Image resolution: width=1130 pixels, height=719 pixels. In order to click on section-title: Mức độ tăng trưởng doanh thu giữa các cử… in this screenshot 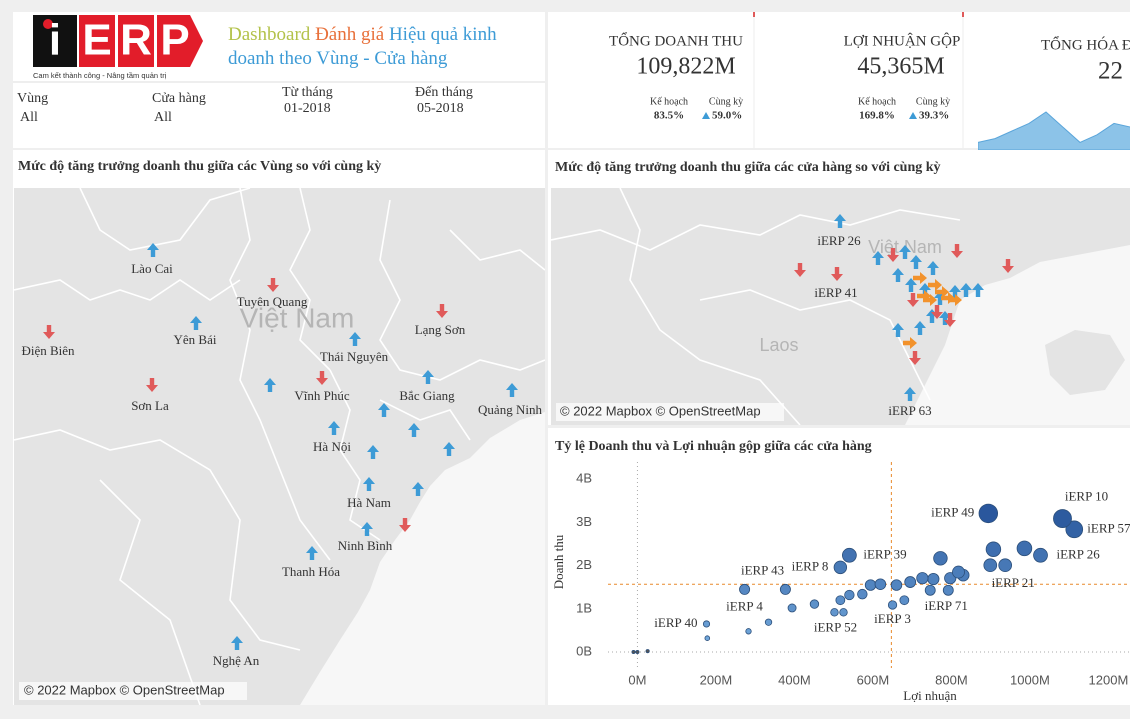, I will do `click(748, 167)`.